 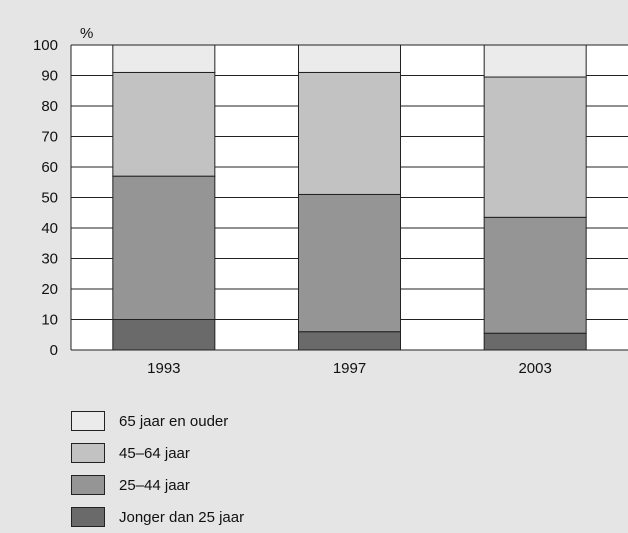 What do you see at coordinates (49, 167) in the screenshot?
I see `y-tick-label: 60` at bounding box center [49, 167].